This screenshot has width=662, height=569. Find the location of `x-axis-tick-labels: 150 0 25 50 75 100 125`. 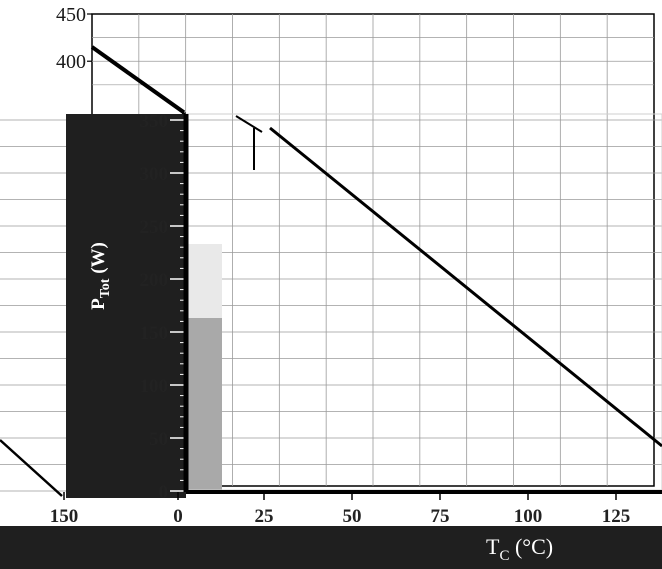

x-axis-tick-labels: 150 0 25 50 75 100 125 is located at coordinates (340, 509).